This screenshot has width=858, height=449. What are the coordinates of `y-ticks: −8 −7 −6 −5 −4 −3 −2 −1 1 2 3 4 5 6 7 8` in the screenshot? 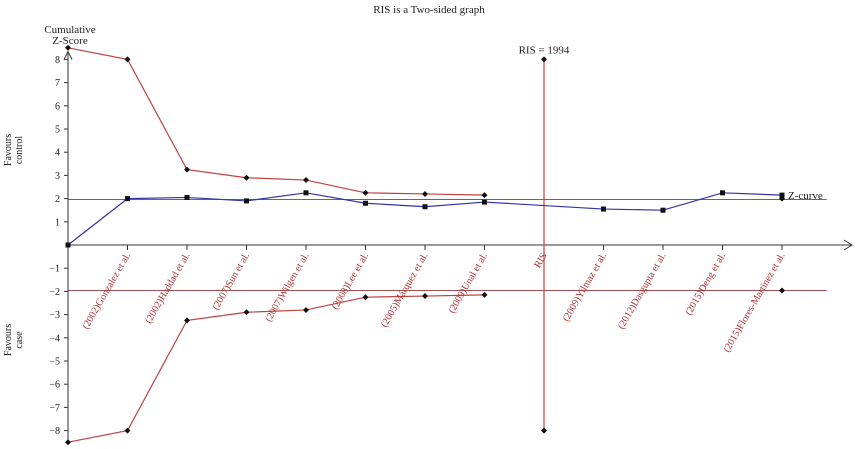 It's located at (58, 246).